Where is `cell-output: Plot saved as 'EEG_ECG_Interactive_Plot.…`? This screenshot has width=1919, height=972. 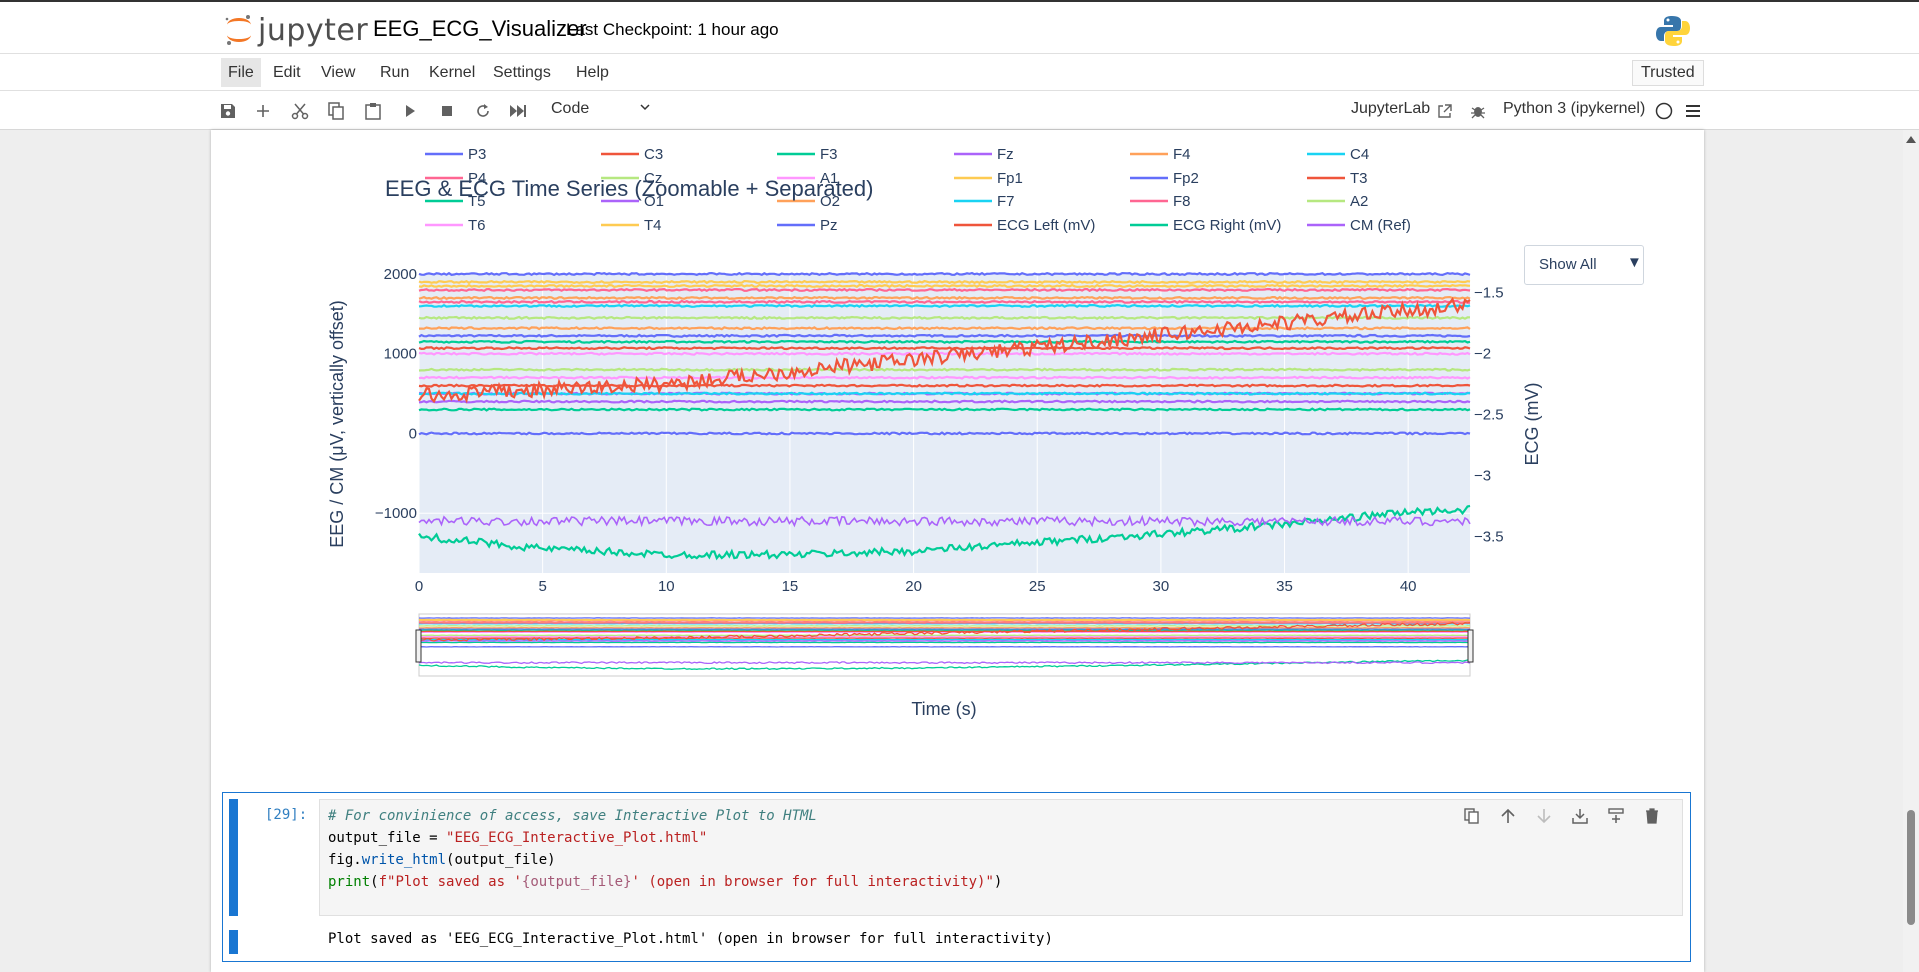
cell-output: Plot saved as 'EEG_ECG_Interactive_Plot.… is located at coordinates (690, 939).